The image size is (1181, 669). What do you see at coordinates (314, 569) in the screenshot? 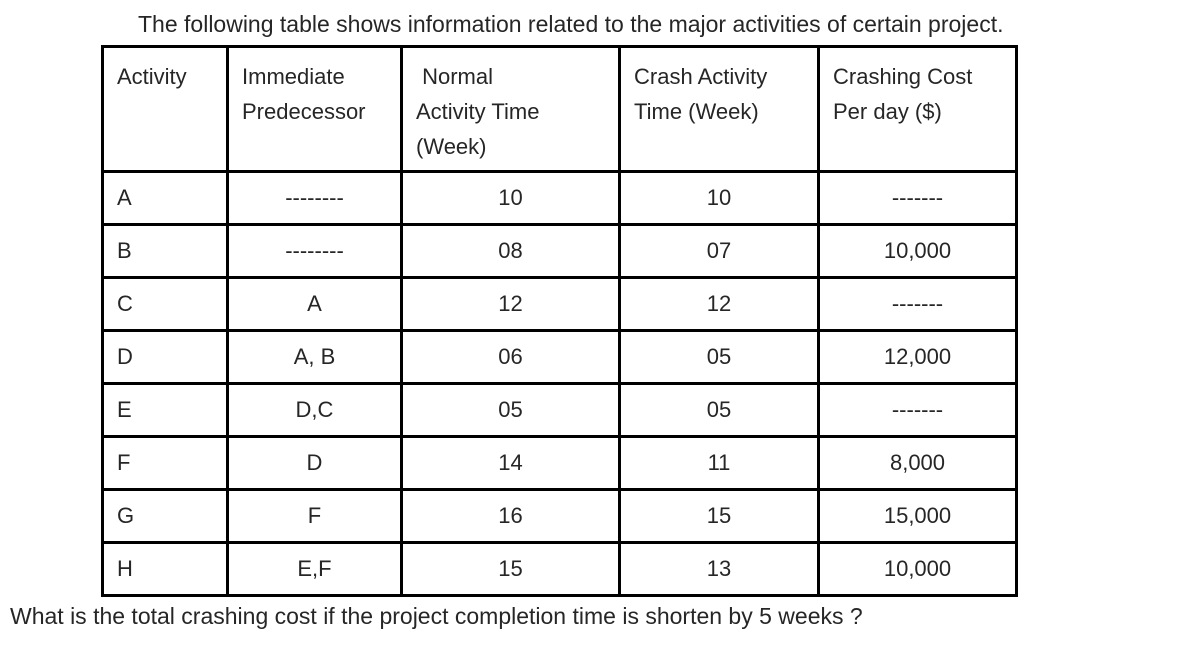
I see `cell-predecessor: E,F` at bounding box center [314, 569].